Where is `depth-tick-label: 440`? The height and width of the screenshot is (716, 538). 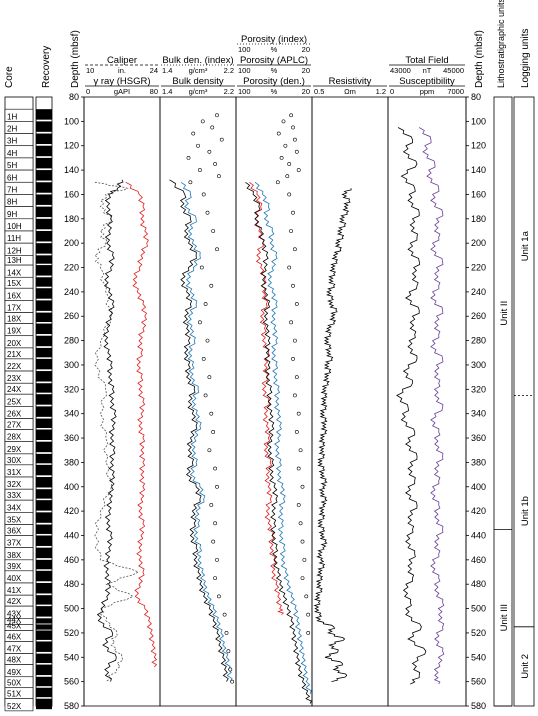
depth-tick-label: 440 is located at coordinates (71, 535).